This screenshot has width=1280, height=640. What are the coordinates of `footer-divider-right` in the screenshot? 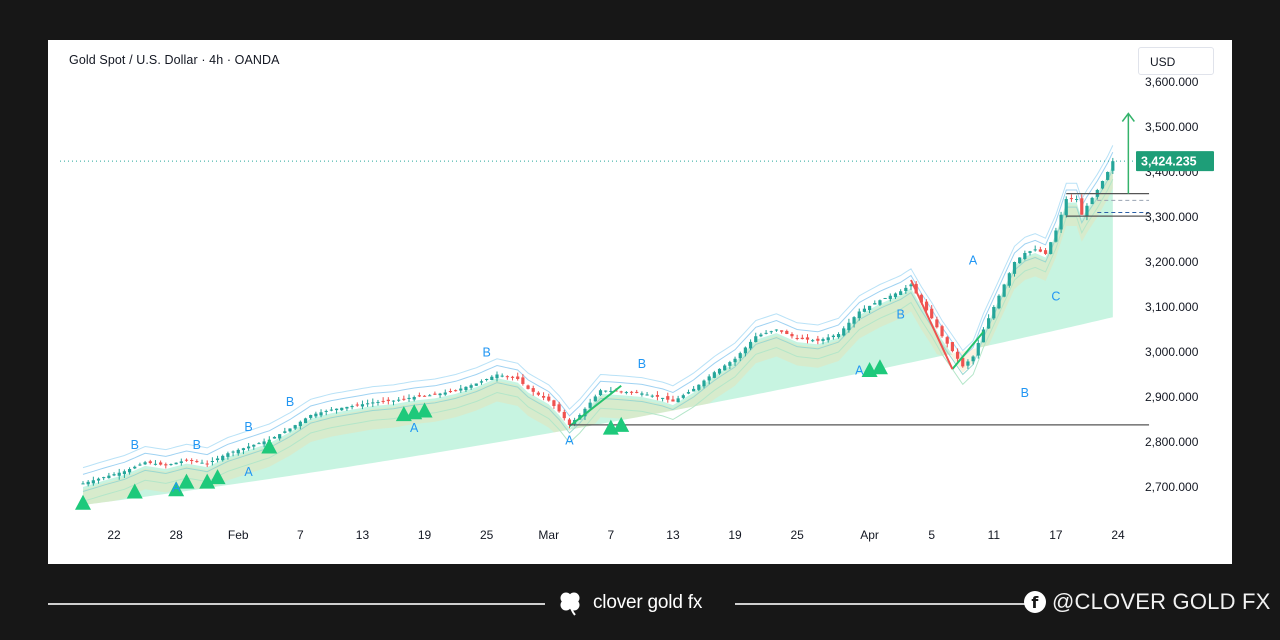 It's located at (885, 604).